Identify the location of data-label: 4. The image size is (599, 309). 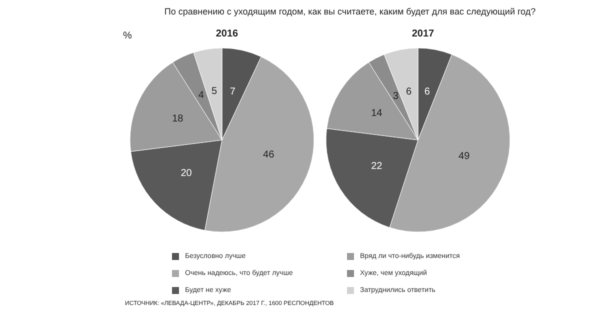
(201, 96).